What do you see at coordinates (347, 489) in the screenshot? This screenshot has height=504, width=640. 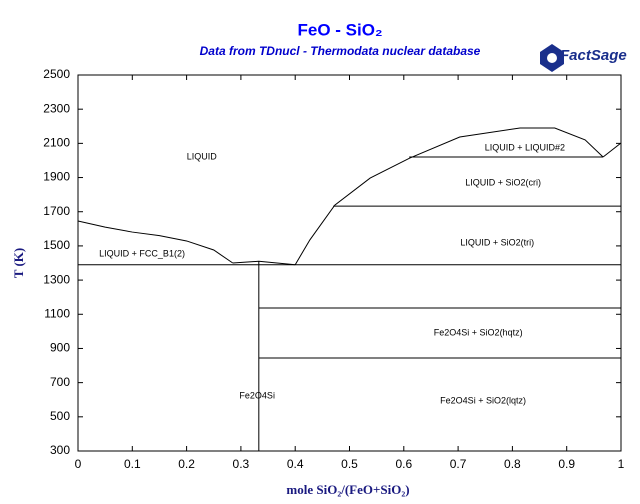 I see `x-axis-label: mole SiO₂/(FeO+SiO₂)` at bounding box center [347, 489].